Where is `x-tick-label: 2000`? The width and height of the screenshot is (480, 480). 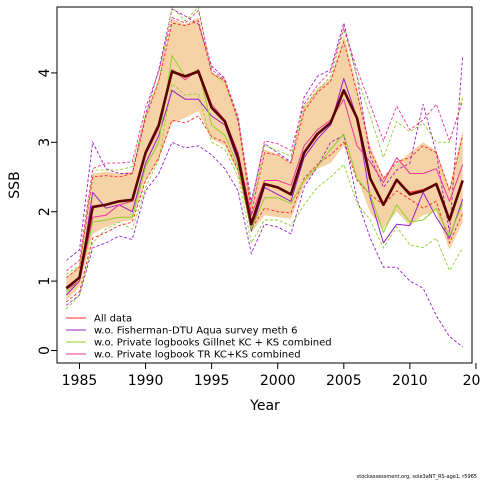 x-tick-label: 2000 is located at coordinates (278, 381).